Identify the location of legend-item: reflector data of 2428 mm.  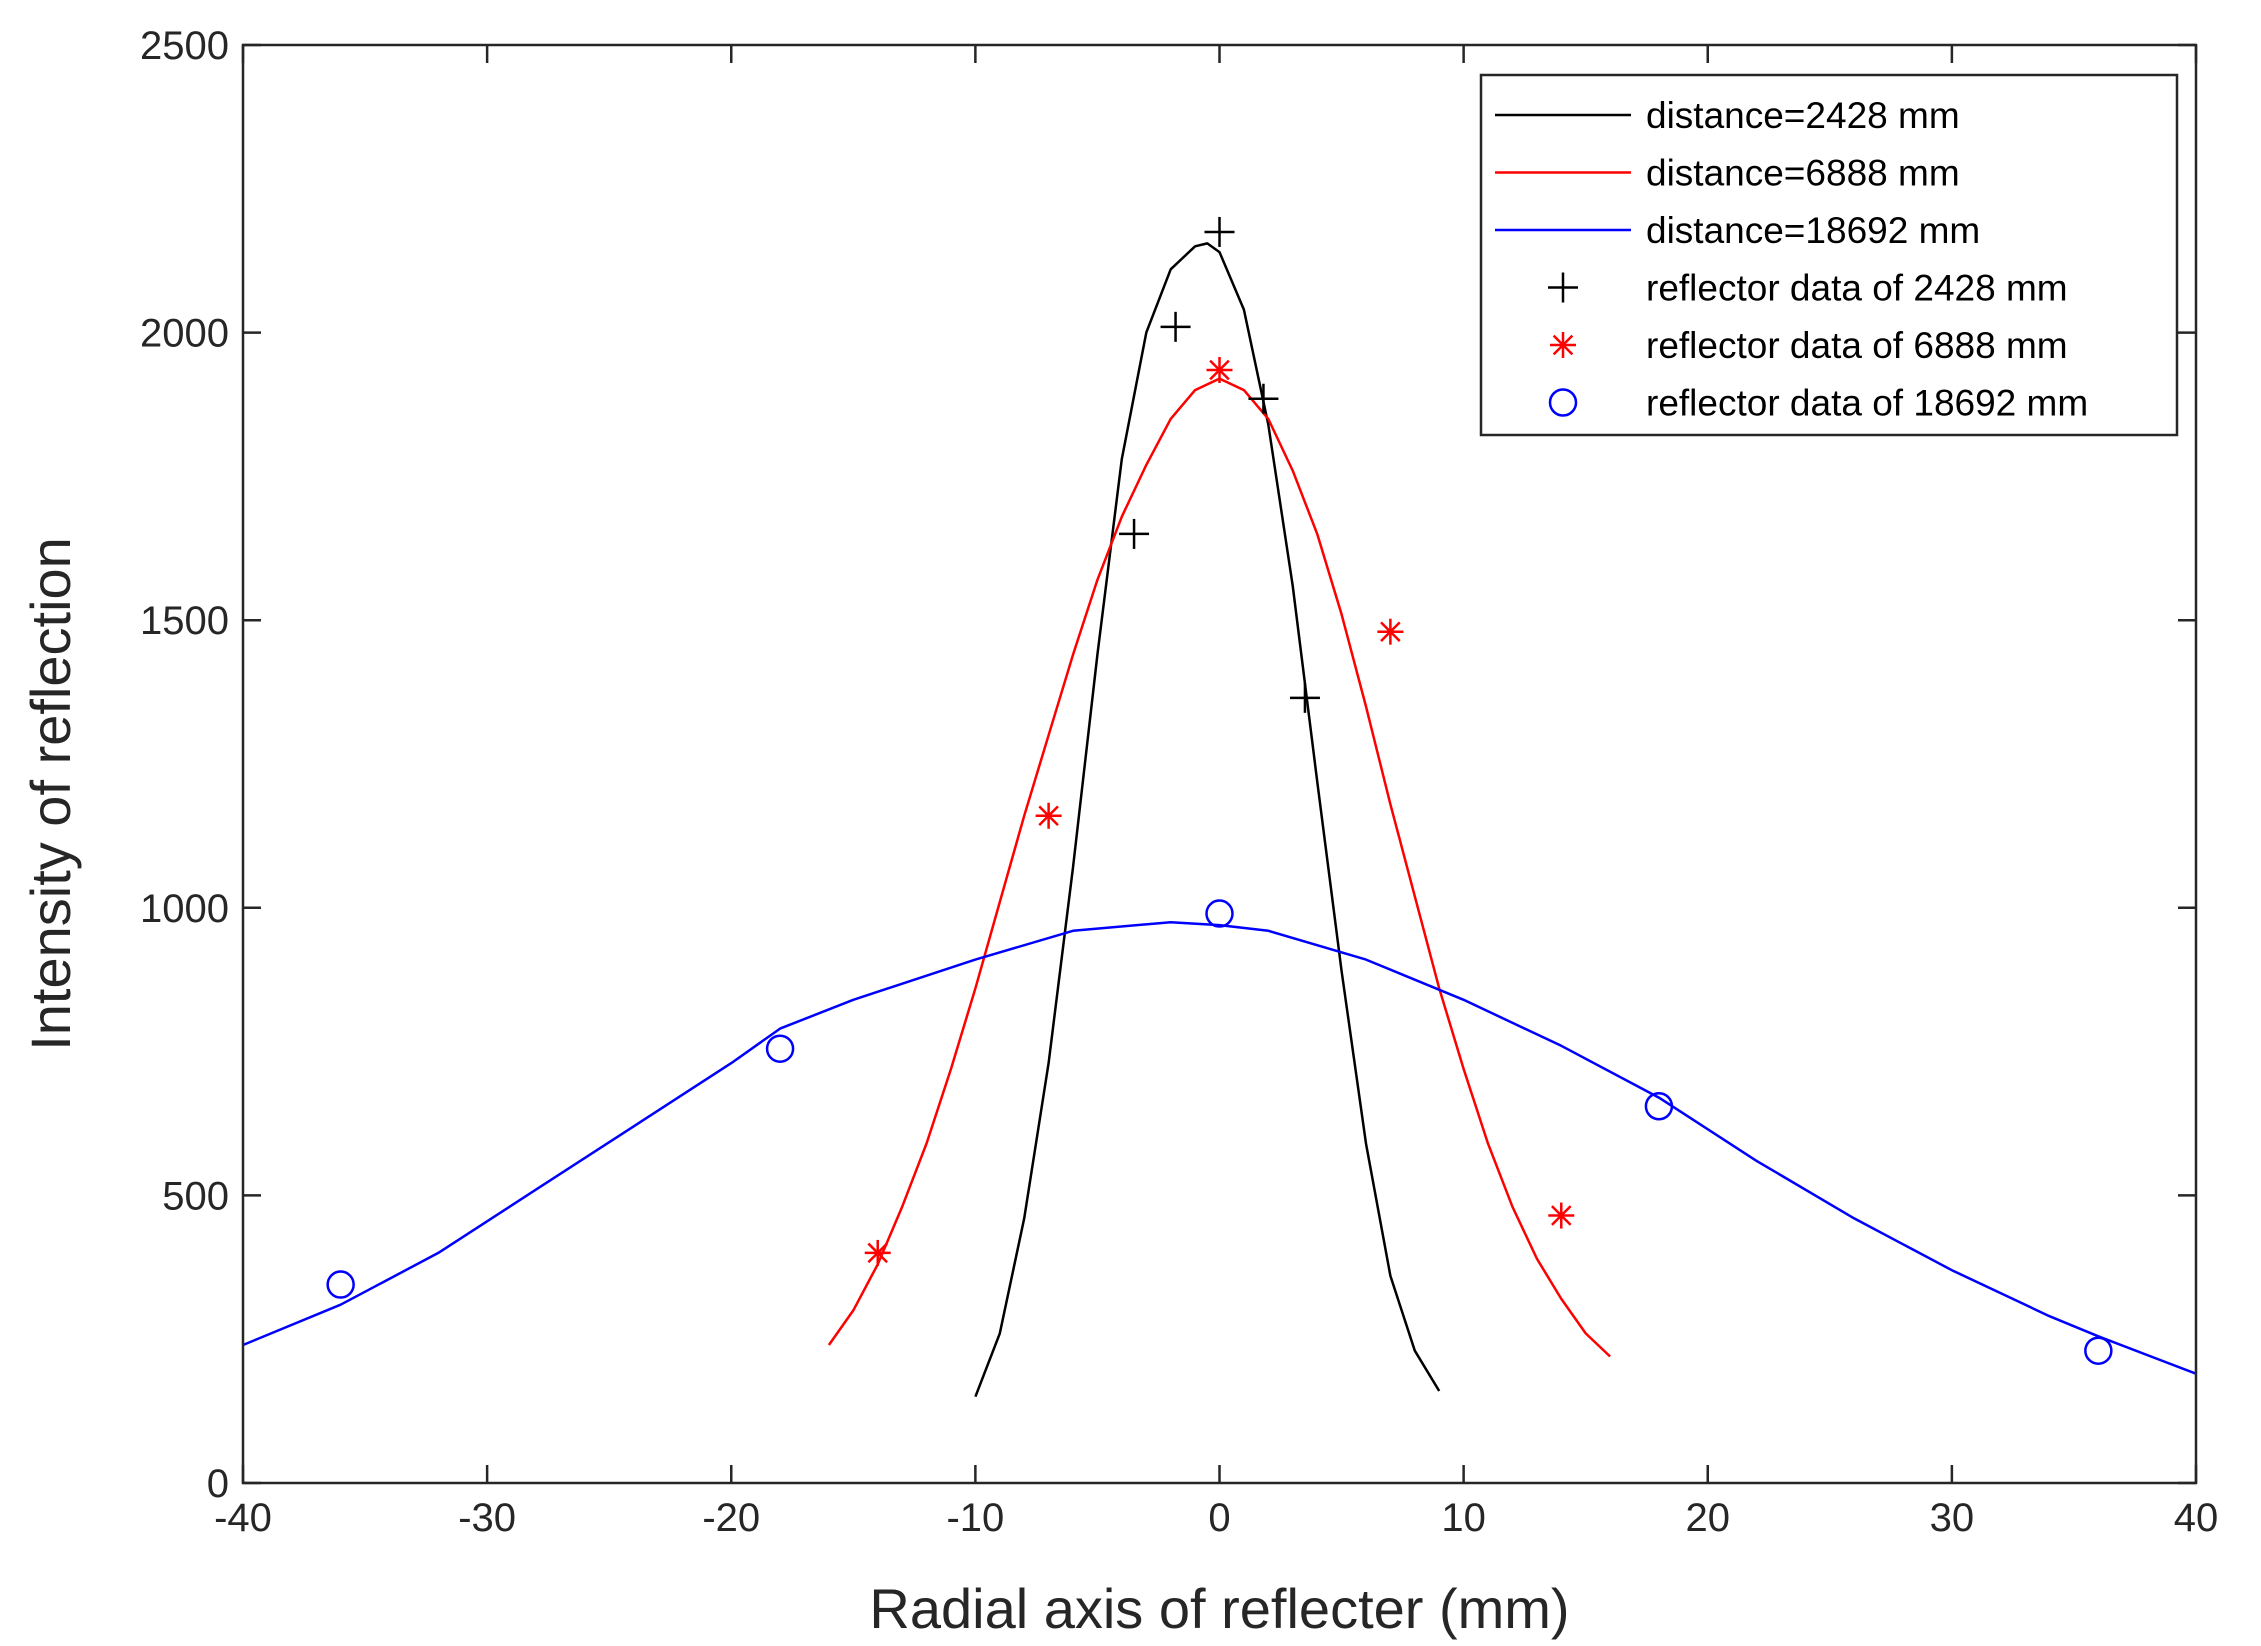
(1808, 288).